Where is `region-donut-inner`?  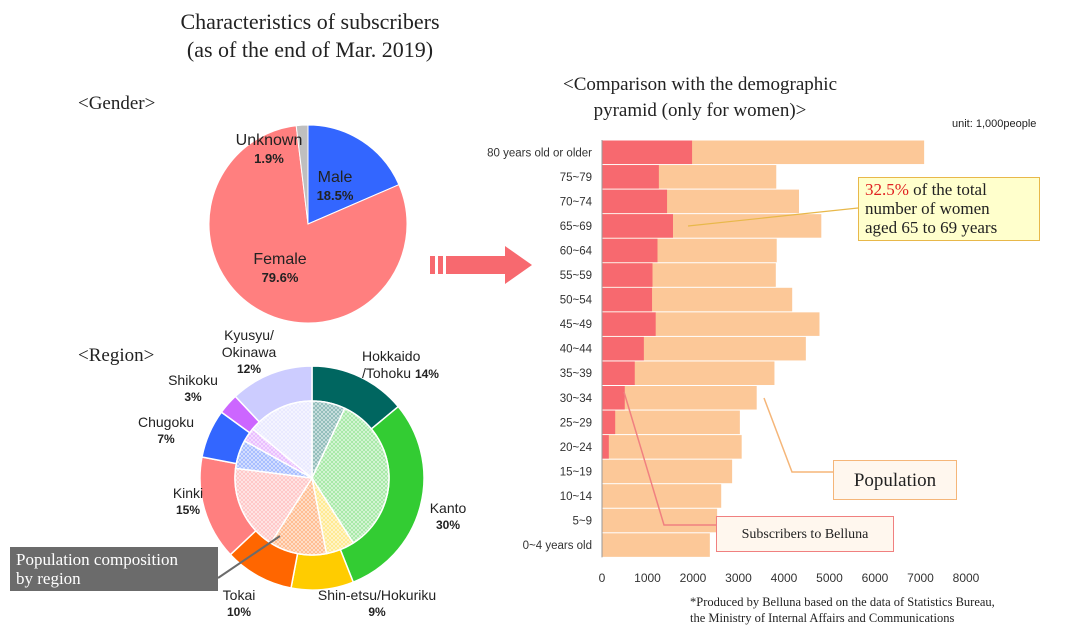
region-donut-inner is located at coordinates (312, 478).